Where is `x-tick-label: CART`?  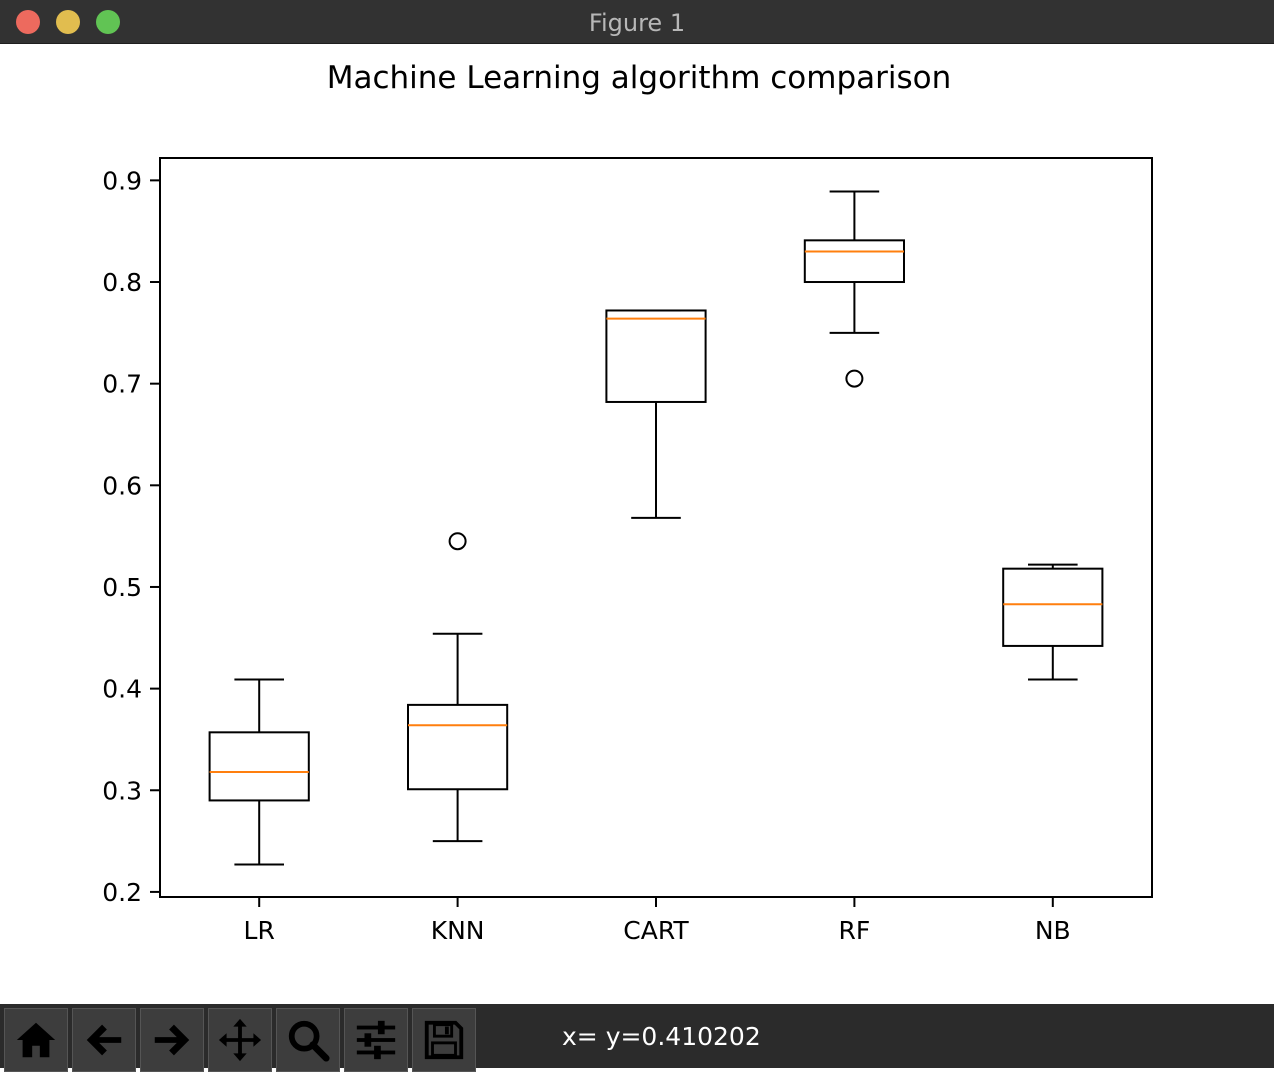 x-tick-label: CART is located at coordinates (656, 930).